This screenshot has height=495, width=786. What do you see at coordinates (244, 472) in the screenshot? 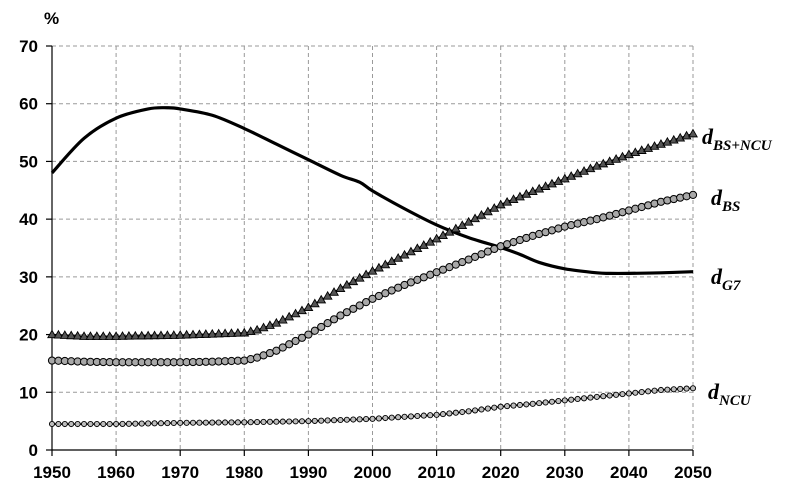
I see `x-tick-label: 1980` at bounding box center [244, 472].